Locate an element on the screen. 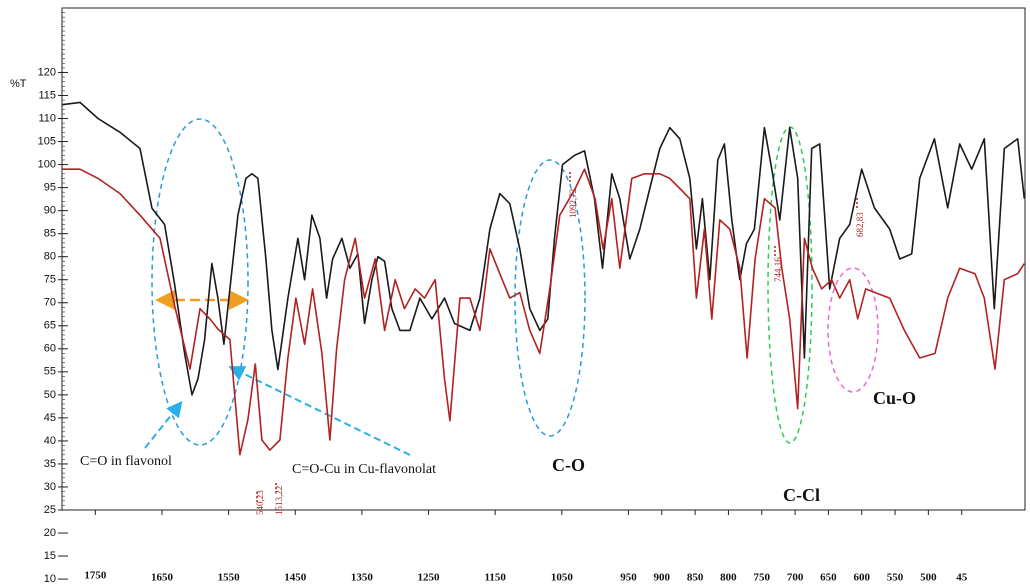 This screenshot has height=585, width=1030. y-axis-label: %T is located at coordinates (18, 84).